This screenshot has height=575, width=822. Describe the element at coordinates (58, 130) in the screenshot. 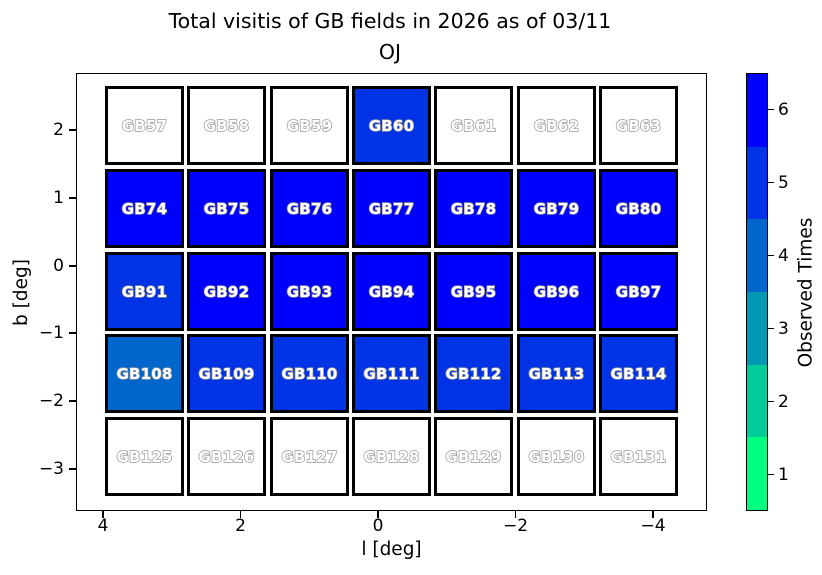

I see `y-tick-label: 2` at that location.